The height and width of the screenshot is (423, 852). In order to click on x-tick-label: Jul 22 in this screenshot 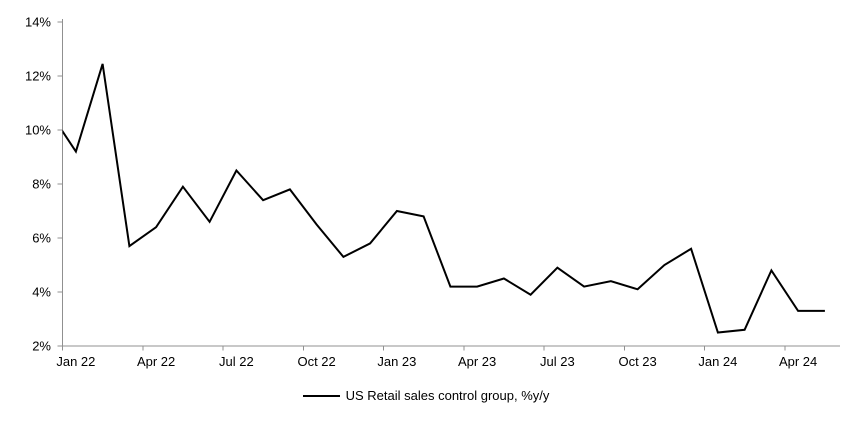, I will do `click(236, 361)`.